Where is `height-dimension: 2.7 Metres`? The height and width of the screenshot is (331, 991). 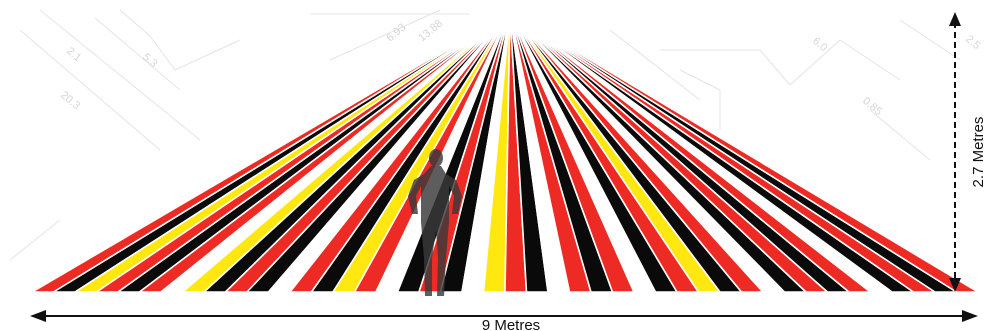 height-dimension: 2.7 Metres is located at coordinates (968, 152).